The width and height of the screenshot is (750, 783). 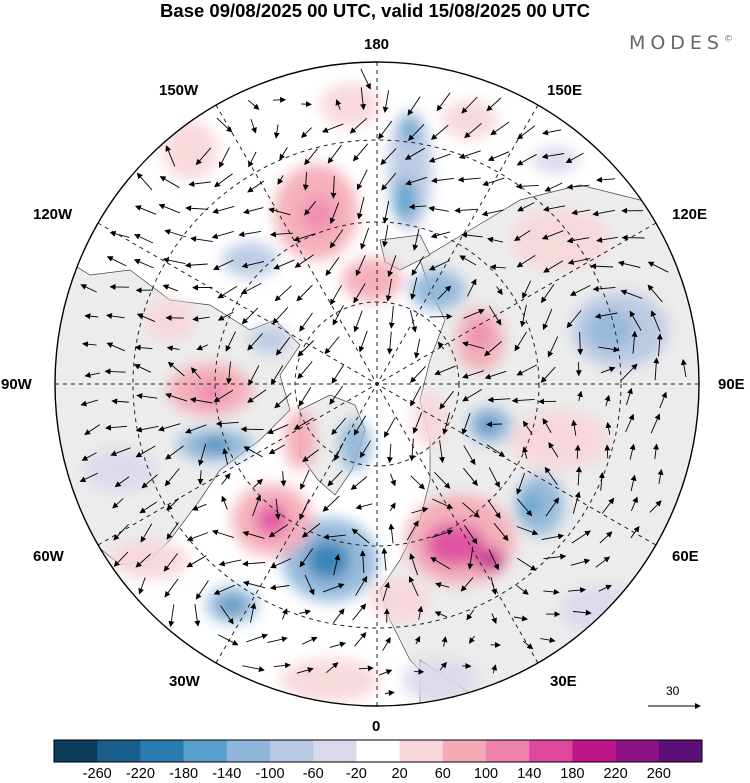 I want to click on colorbar-tick-label: 140, so click(x=529, y=774).